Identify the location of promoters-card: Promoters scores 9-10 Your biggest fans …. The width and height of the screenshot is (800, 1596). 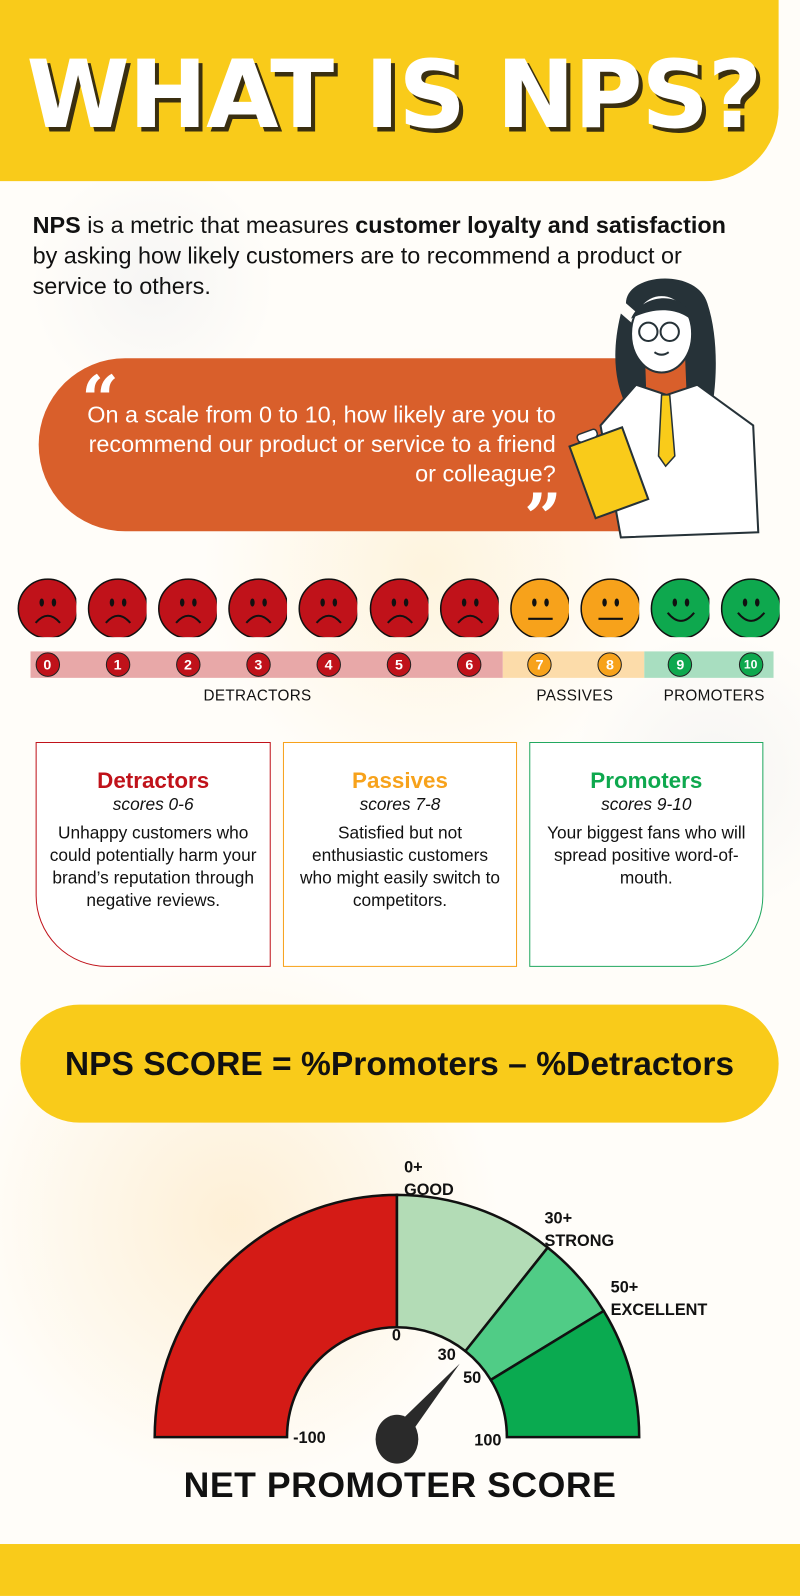
(646, 854).